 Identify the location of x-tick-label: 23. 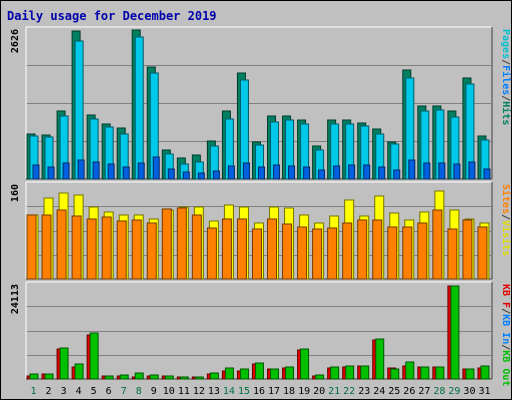
(364, 391).